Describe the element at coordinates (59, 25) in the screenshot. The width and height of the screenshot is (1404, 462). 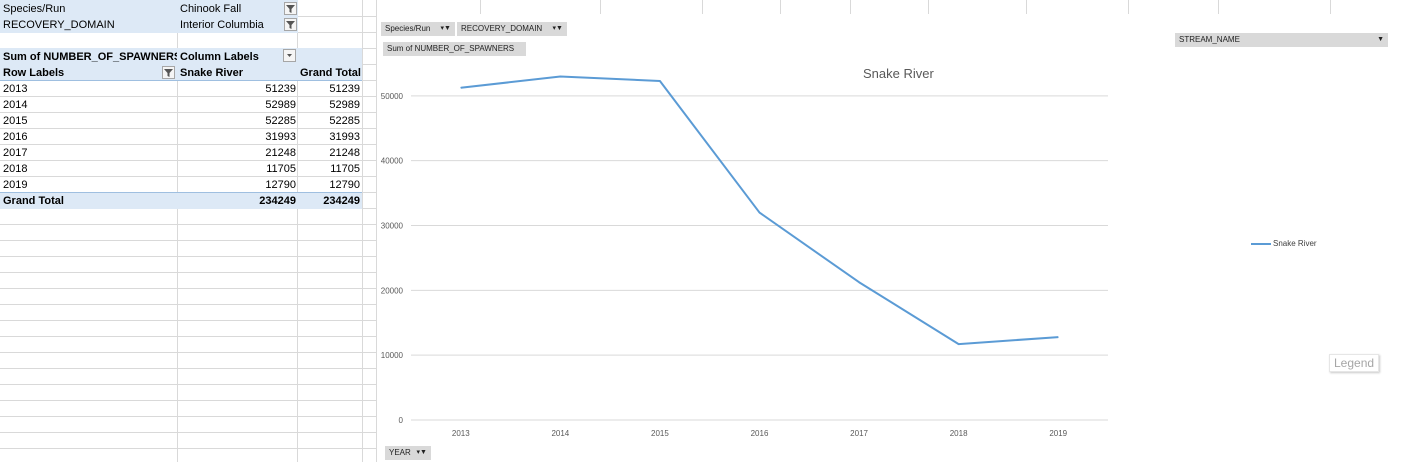
I see `filter-field-domain: RECOVERY_DOMAIN` at that location.